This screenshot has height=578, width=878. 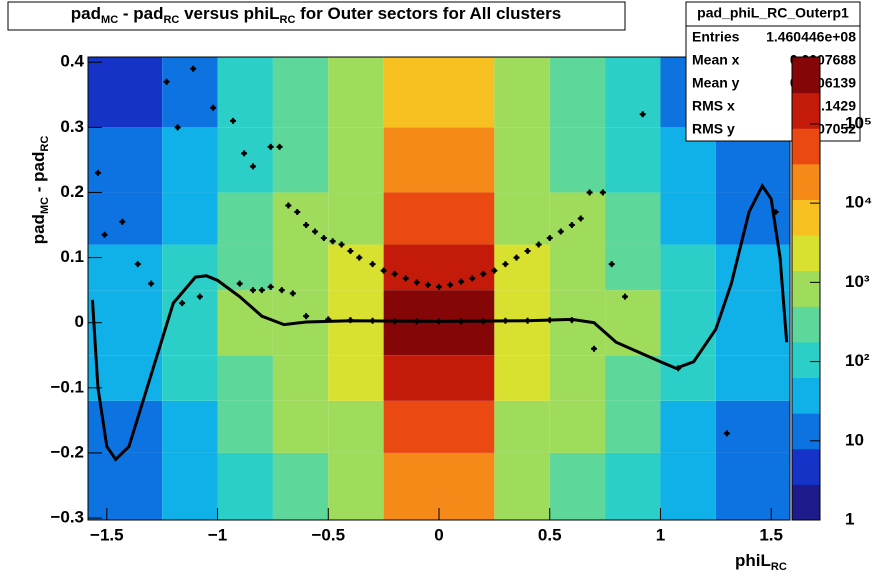 I want to click on title-box, so click(x=316, y=16).